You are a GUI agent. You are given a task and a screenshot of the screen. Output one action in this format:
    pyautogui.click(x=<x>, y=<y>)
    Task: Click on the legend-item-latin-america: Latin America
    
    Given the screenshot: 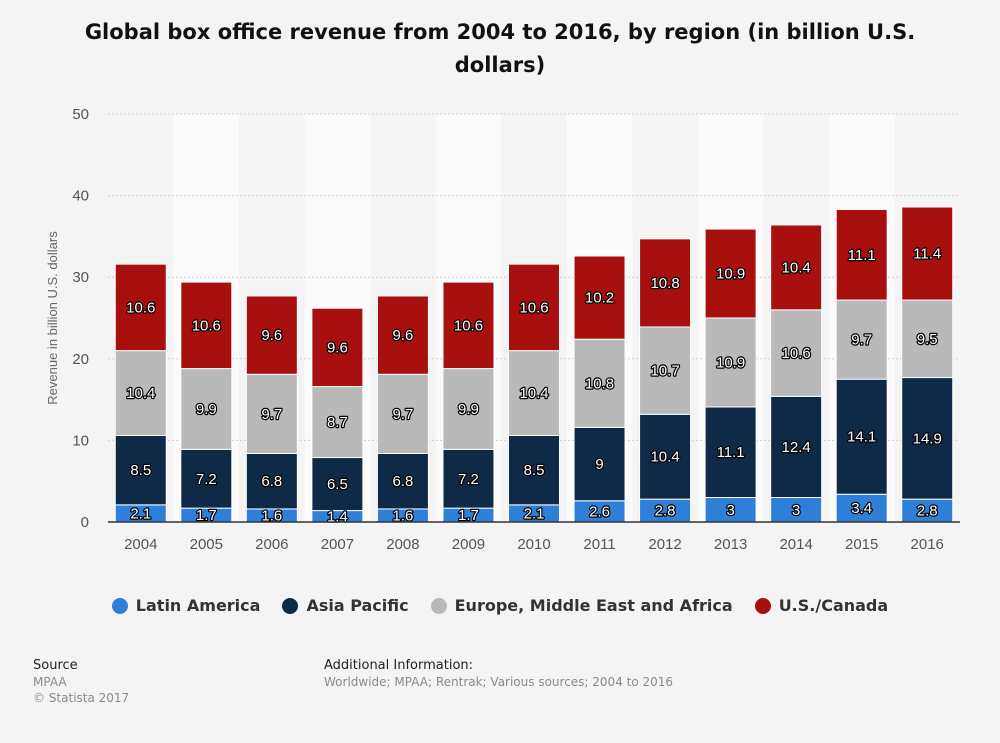 What is the action you would take?
    pyautogui.click(x=186, y=605)
    